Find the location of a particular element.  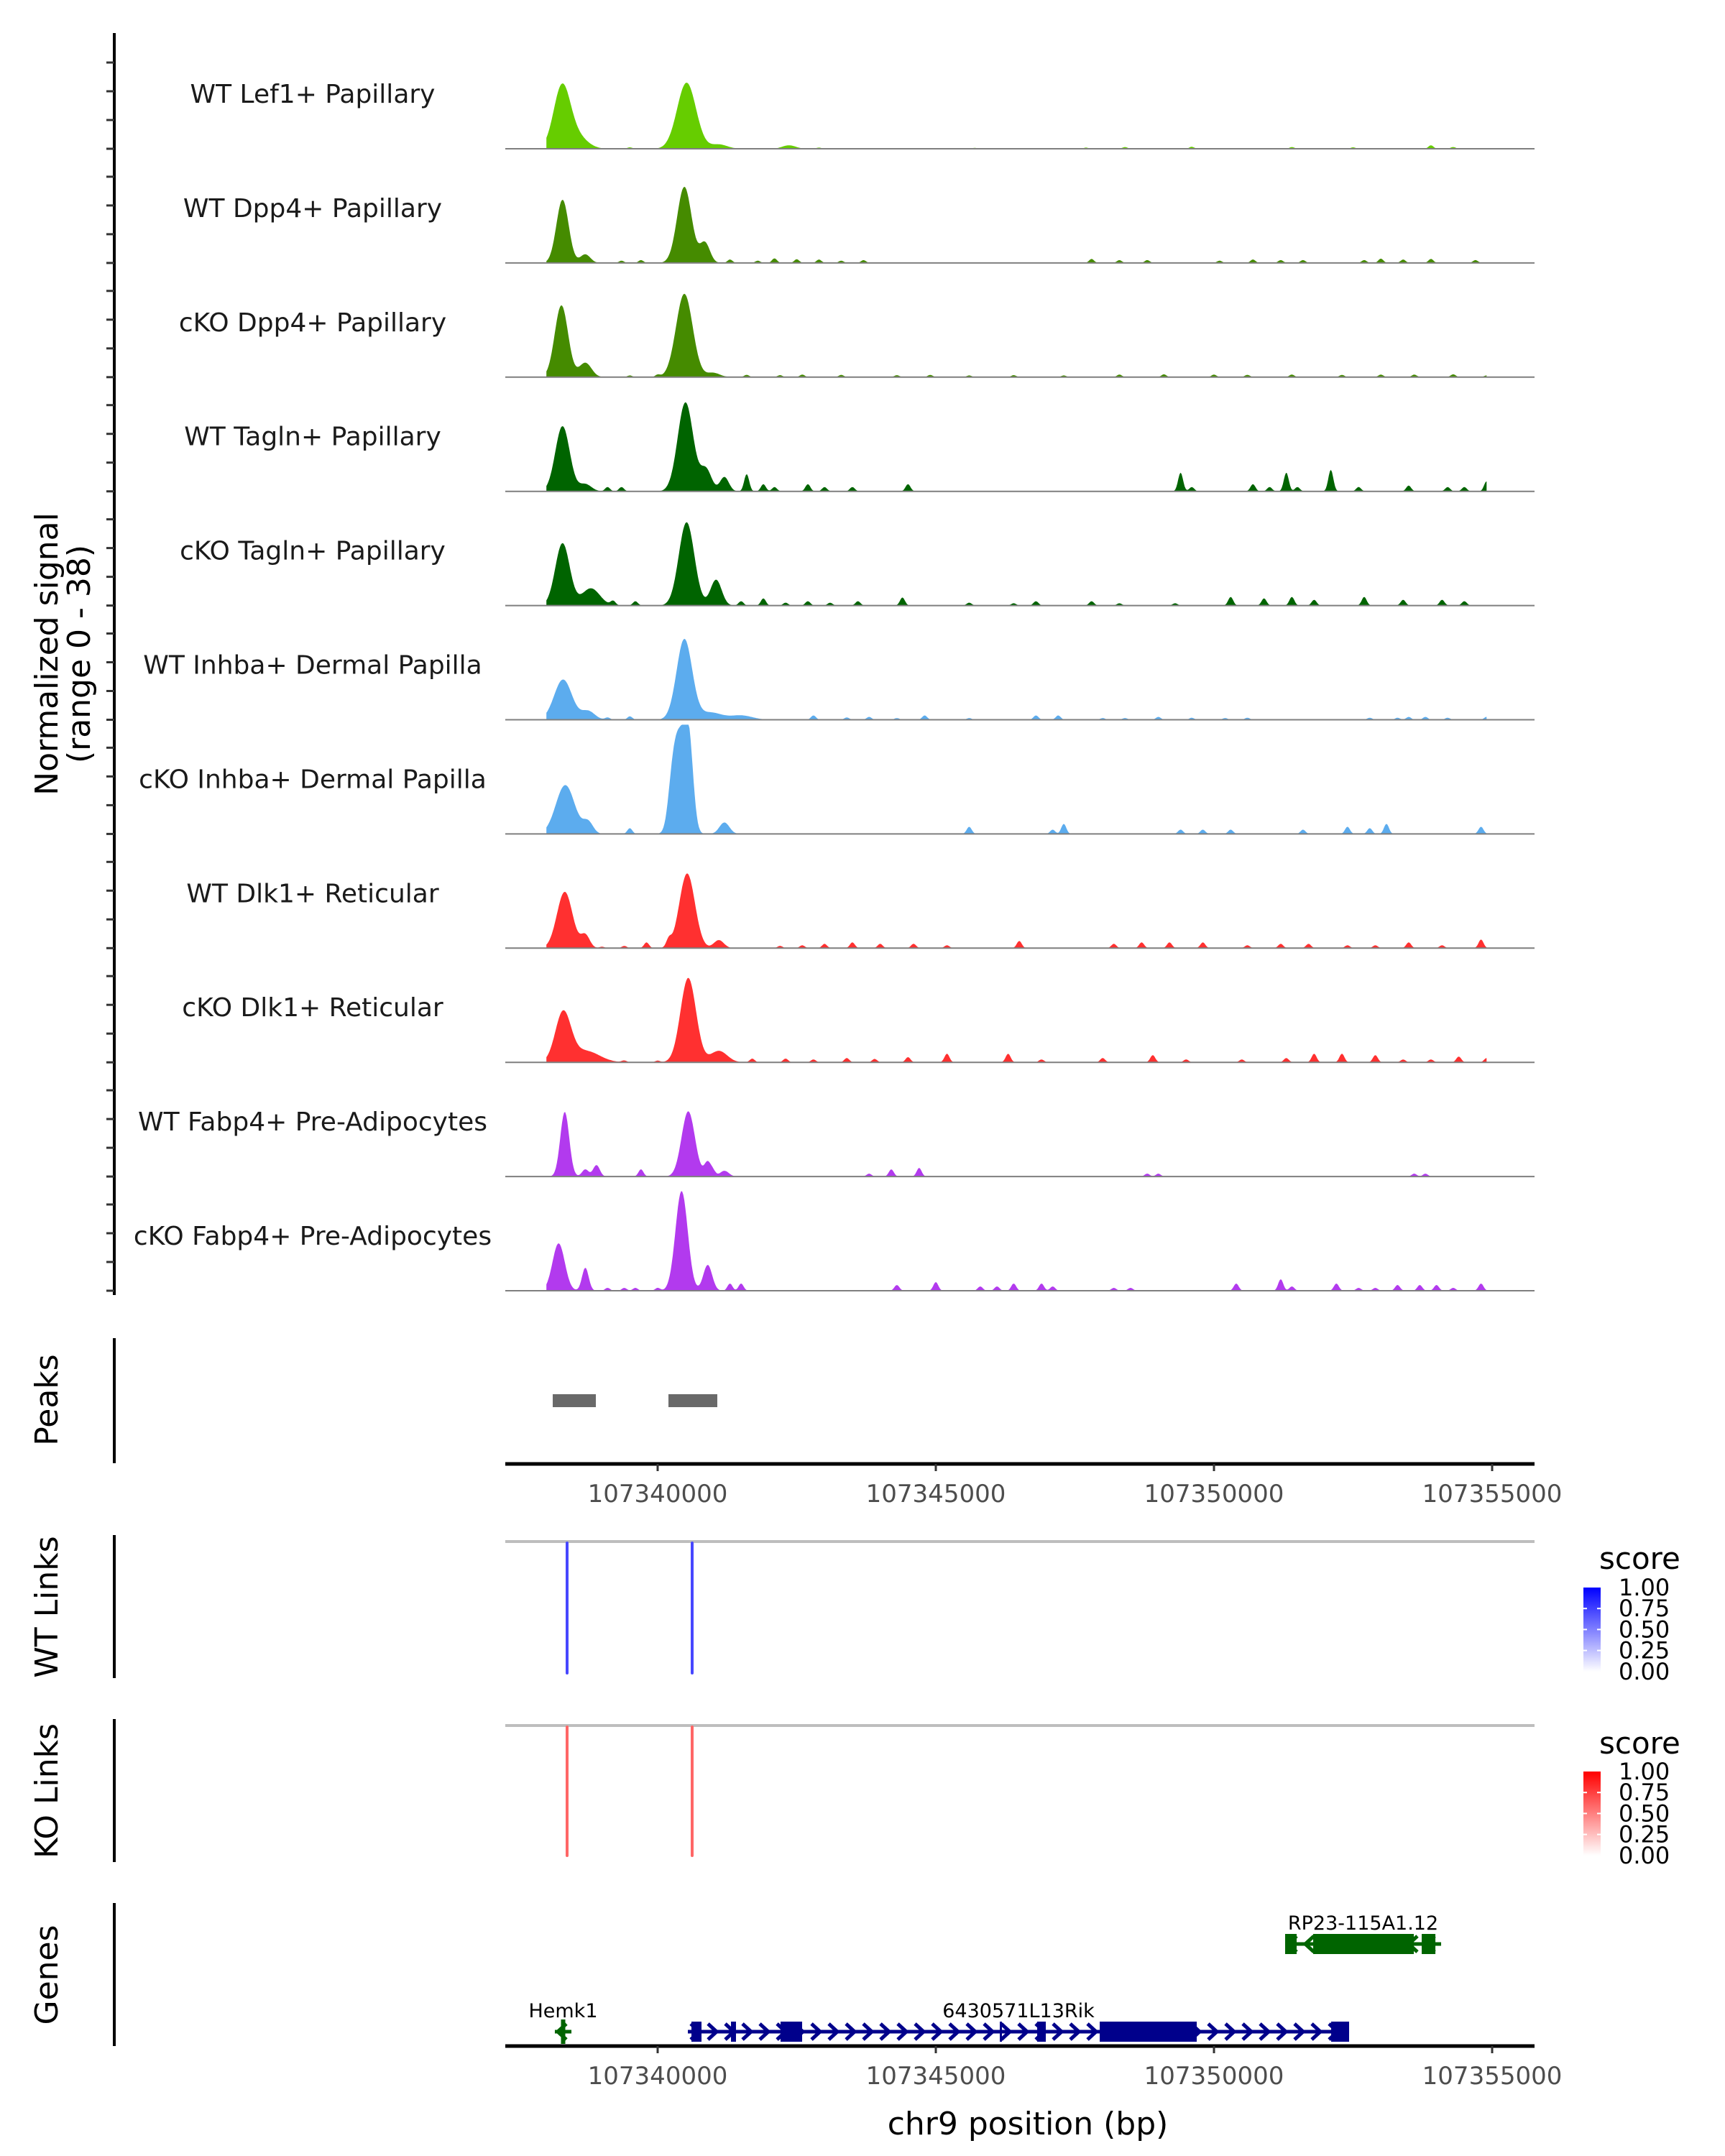

legend-tick-label: 0.25 is located at coordinates (1644, 1651).